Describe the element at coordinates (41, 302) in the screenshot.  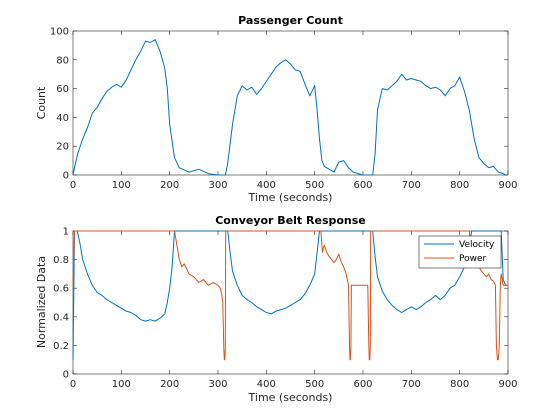
I see `y-axis-label: Normalized Data` at that location.